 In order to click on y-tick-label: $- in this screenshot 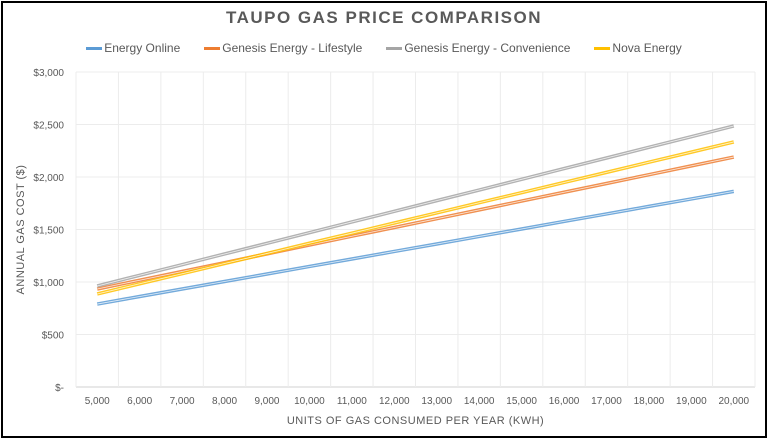, I will do `click(59, 388)`.